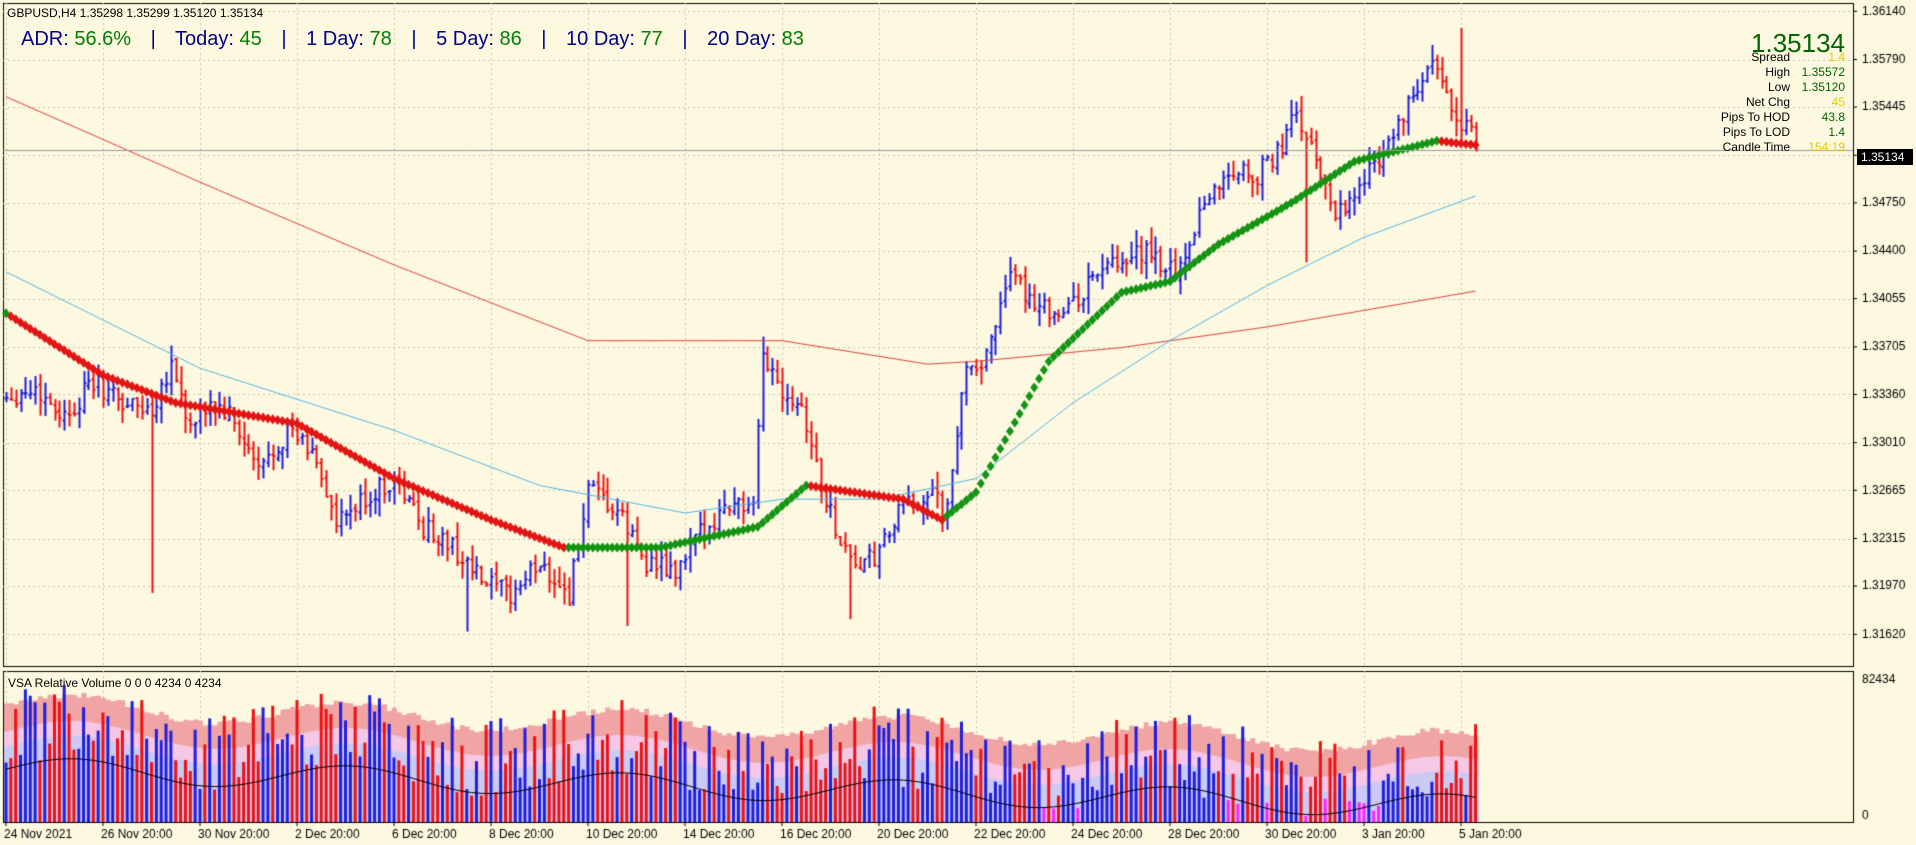 This screenshot has height=845, width=1916. Describe the element at coordinates (1777, 72) in the screenshot. I see `stat-label: High` at that location.